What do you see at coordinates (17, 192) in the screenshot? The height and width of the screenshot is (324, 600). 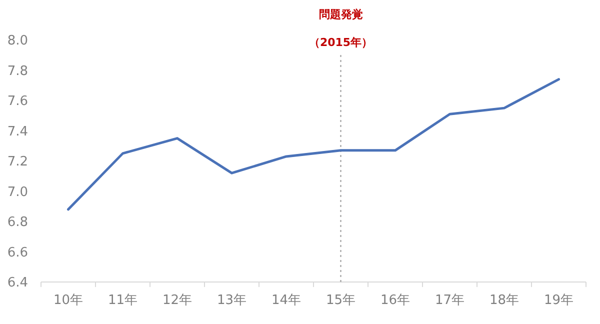 I see `y-tick-label: 7.0` at bounding box center [17, 192].